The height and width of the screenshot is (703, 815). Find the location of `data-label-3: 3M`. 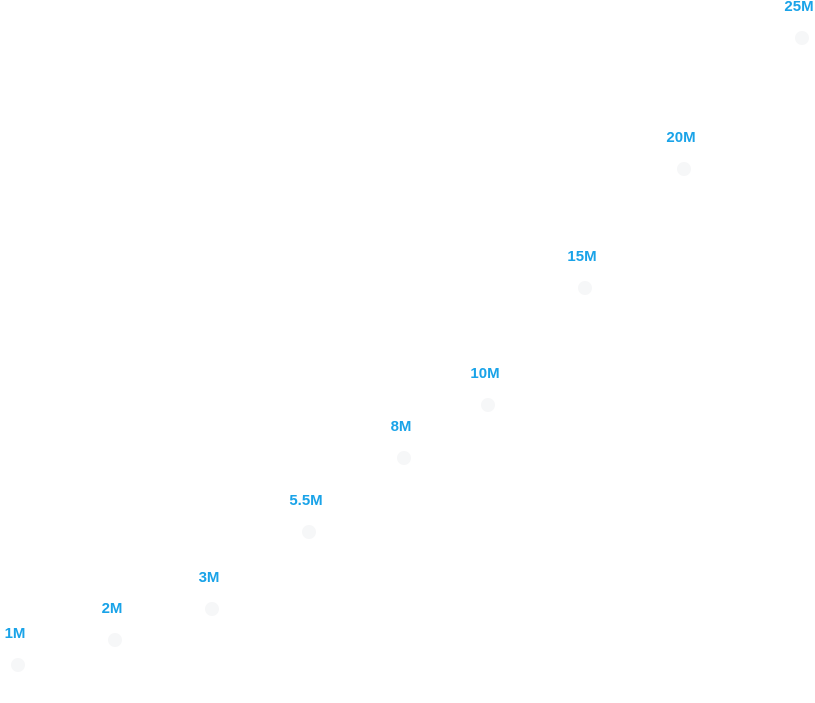

data-label-3: 3M is located at coordinates (209, 577).